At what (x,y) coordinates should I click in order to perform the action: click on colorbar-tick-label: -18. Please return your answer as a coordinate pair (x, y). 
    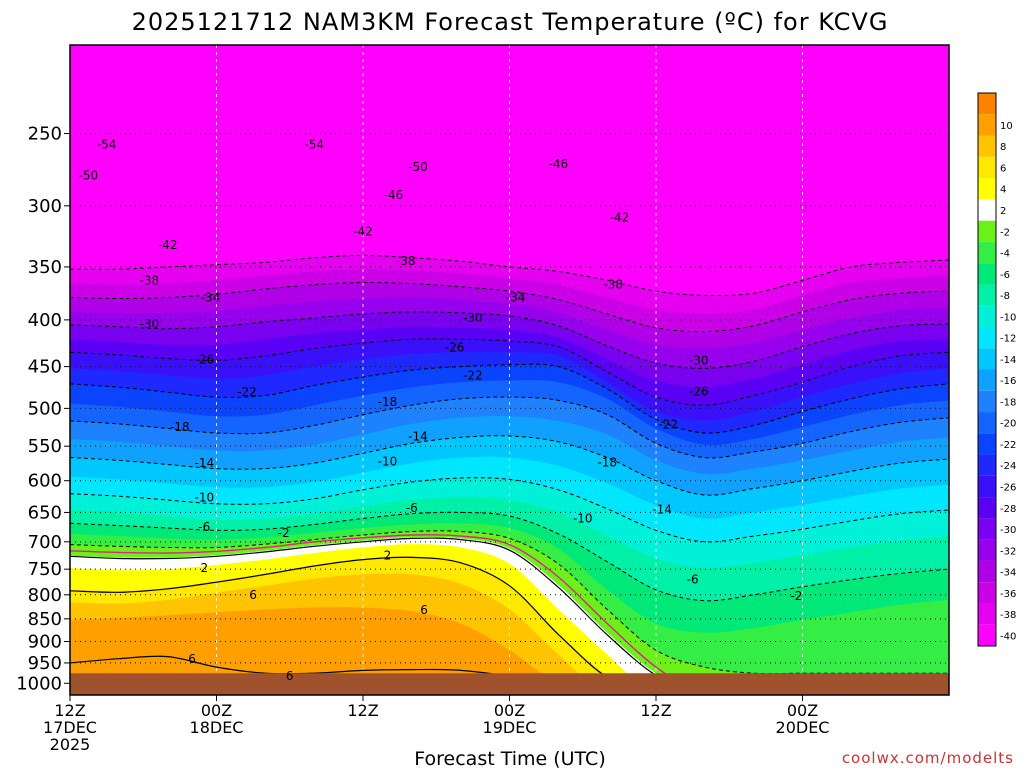
    Looking at the image, I should click on (1008, 402).